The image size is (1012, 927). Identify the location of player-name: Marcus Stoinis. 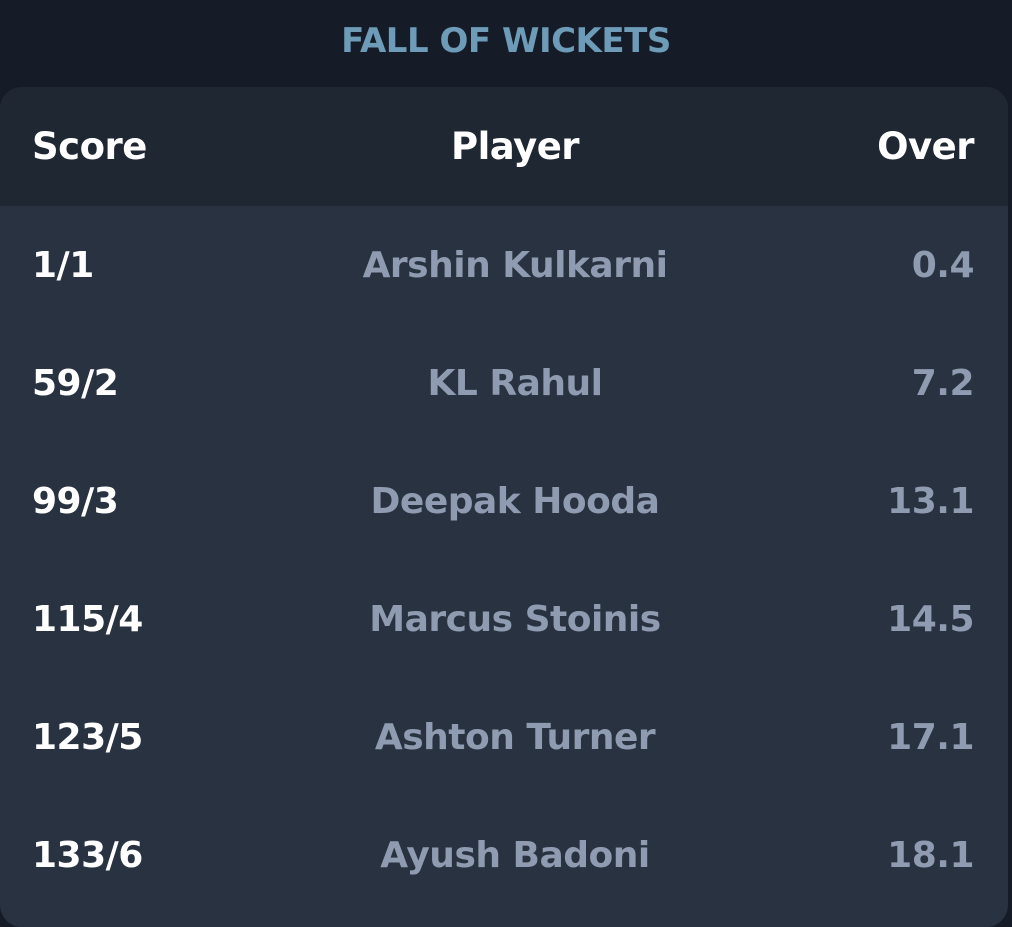
(515, 619).